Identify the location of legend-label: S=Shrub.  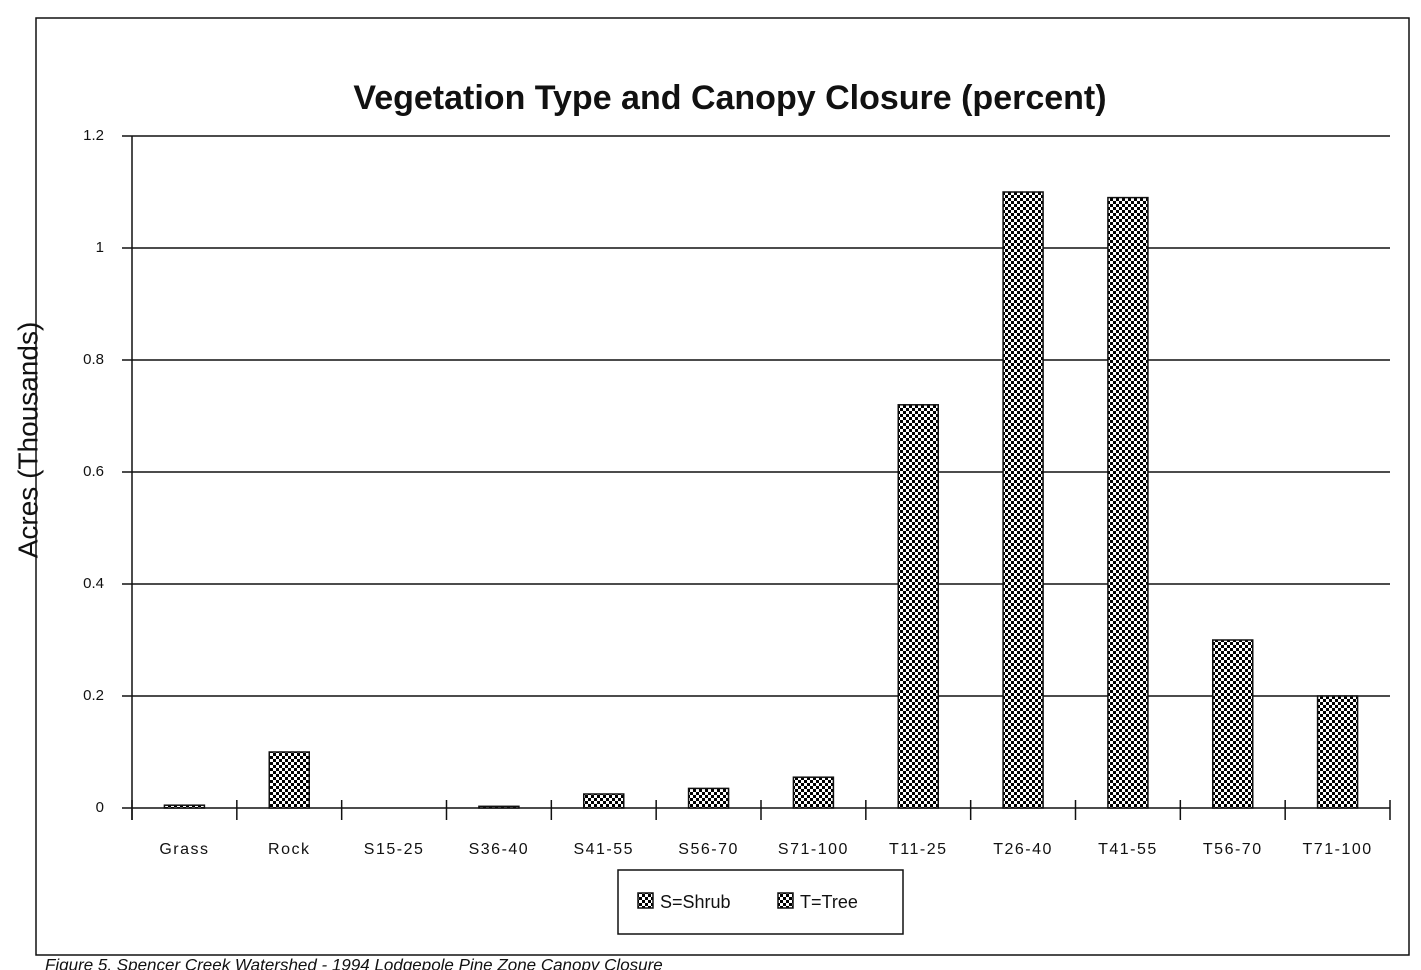
(695, 902).